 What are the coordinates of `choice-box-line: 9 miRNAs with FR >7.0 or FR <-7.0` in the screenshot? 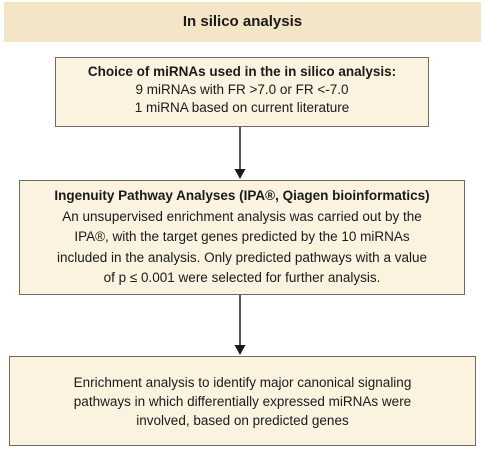 It's located at (242, 89).